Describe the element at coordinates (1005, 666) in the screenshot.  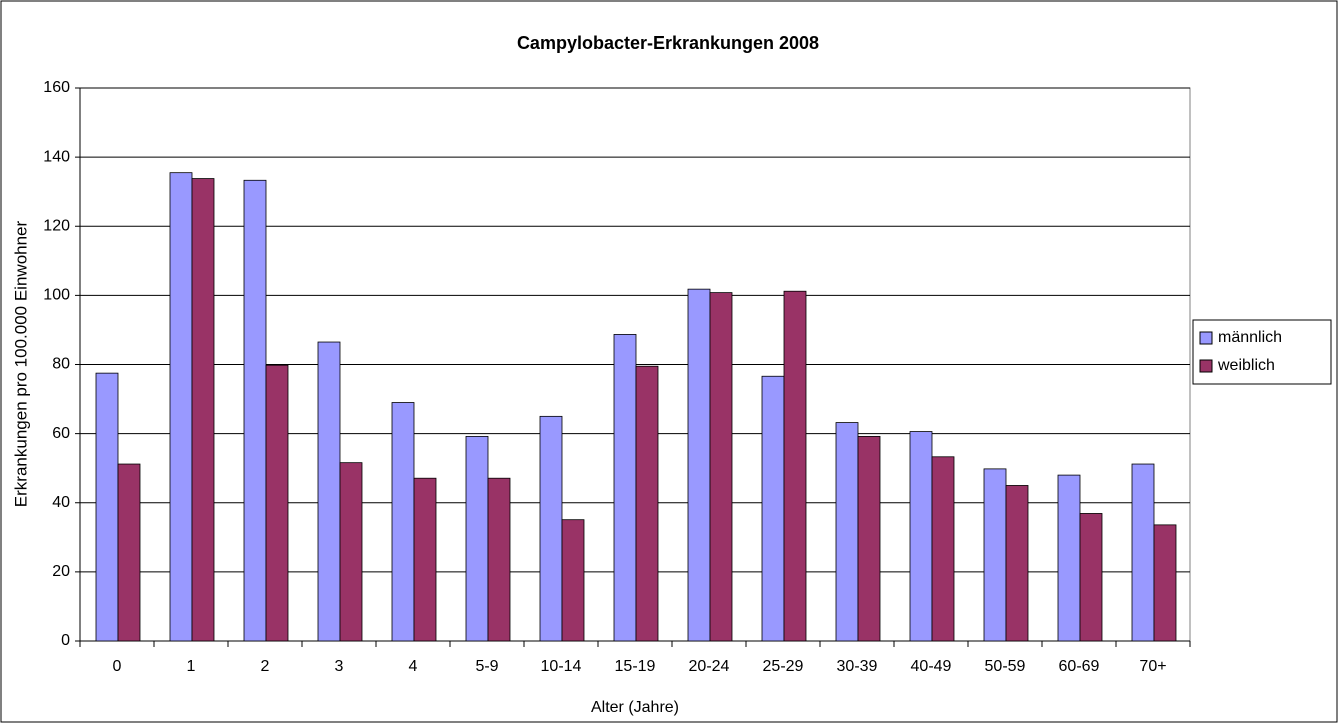
I see `x-tick-label: 50-59` at that location.